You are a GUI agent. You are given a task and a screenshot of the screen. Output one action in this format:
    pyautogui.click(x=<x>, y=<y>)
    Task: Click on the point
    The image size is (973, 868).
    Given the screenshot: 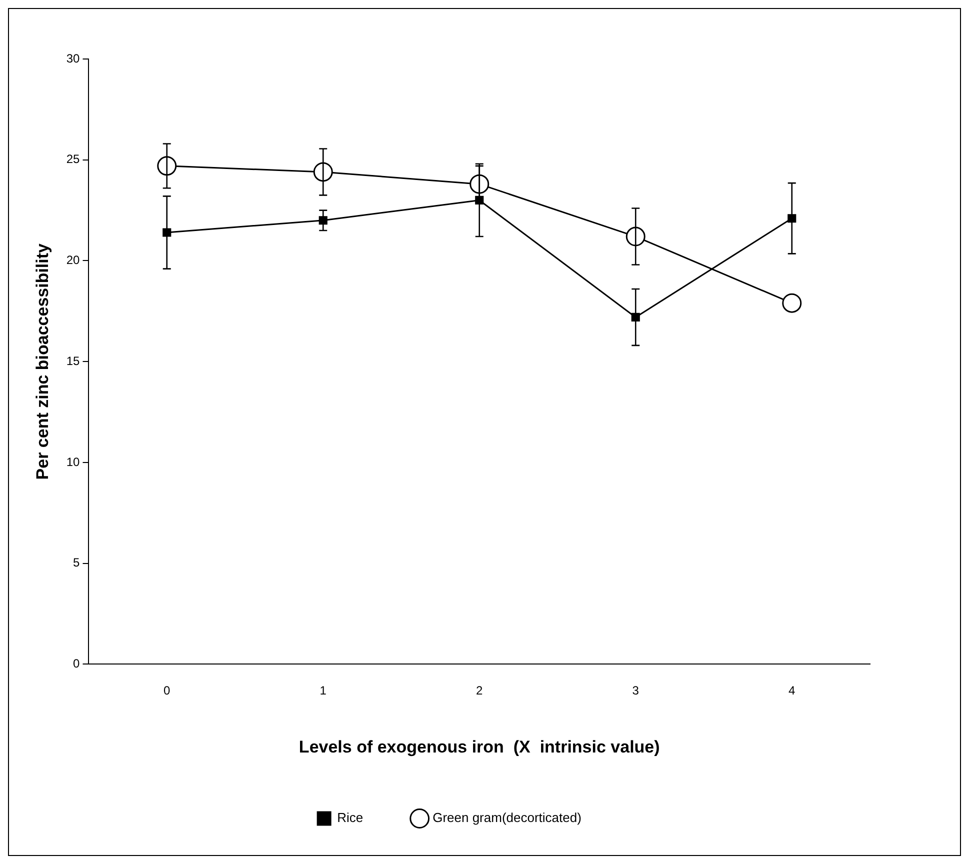 What is the action you would take?
    pyautogui.click(x=792, y=303)
    